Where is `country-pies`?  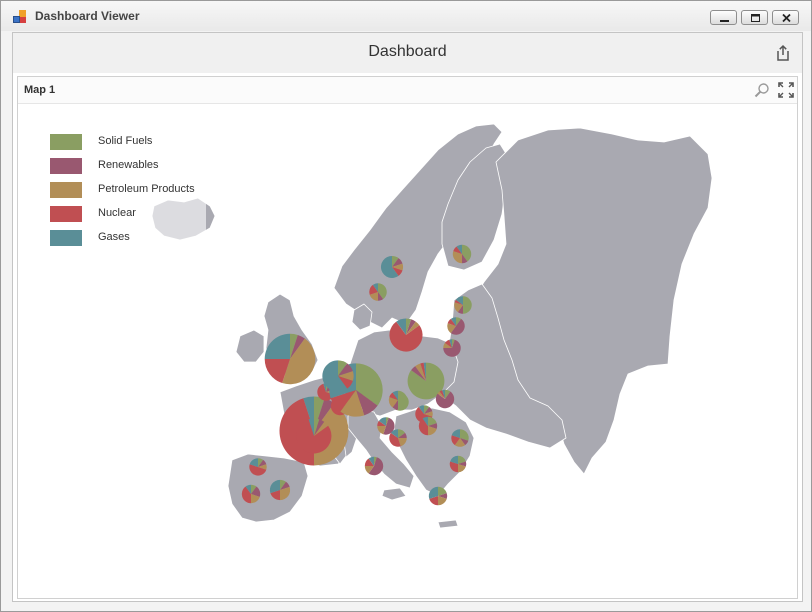
country-pies is located at coordinates (356, 375).